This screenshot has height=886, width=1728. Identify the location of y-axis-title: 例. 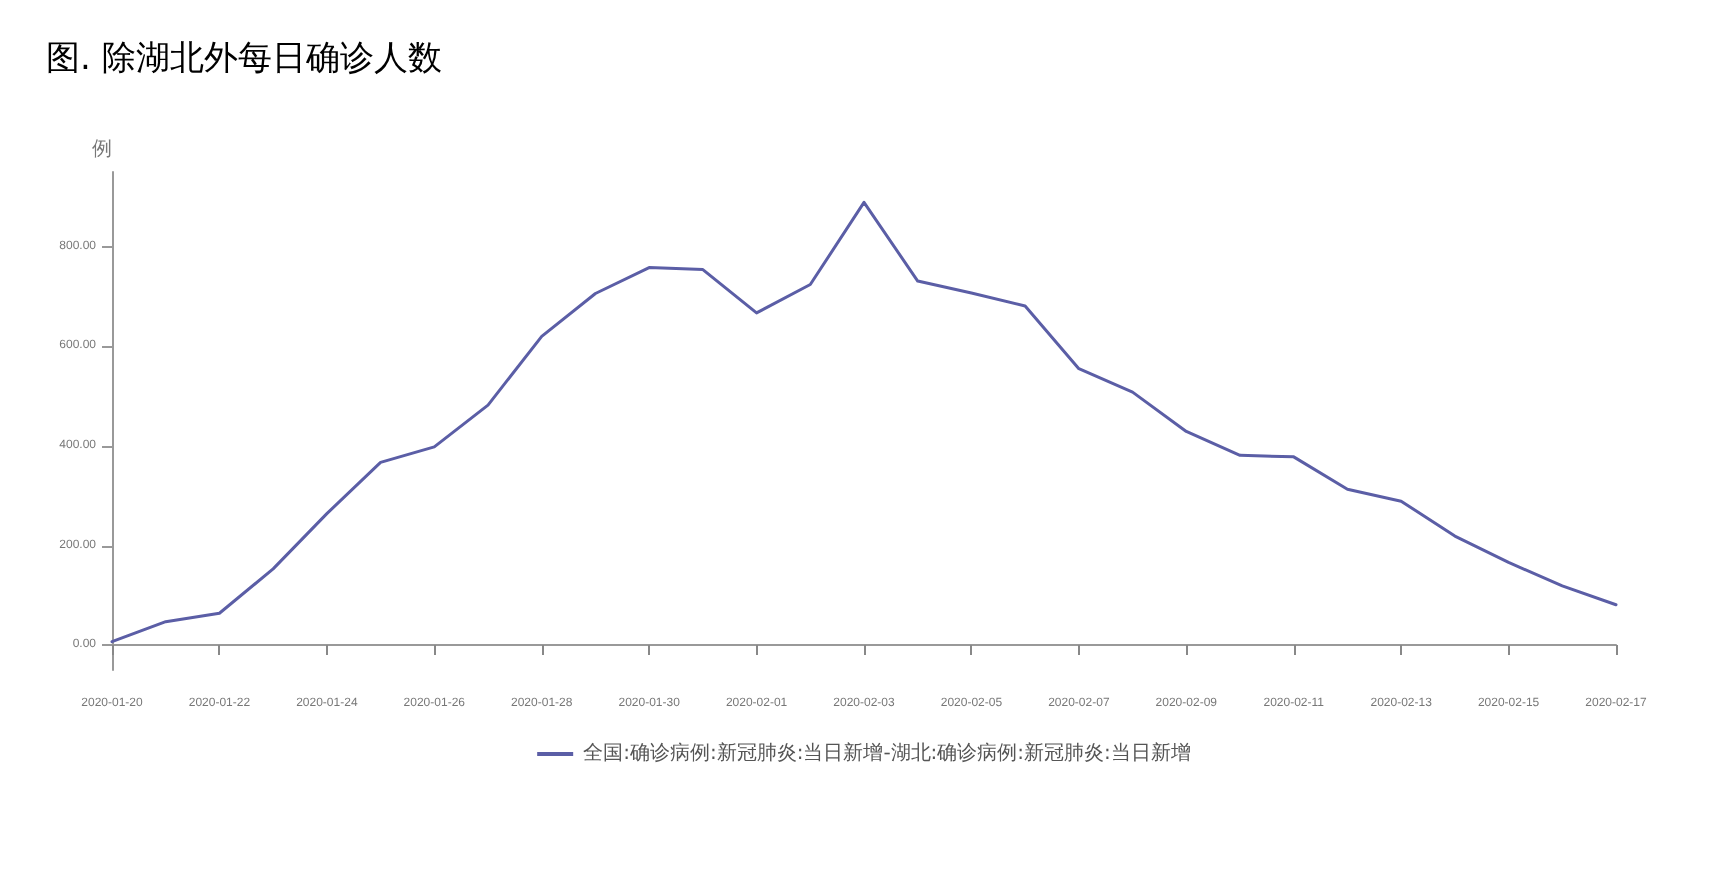
(102, 150).